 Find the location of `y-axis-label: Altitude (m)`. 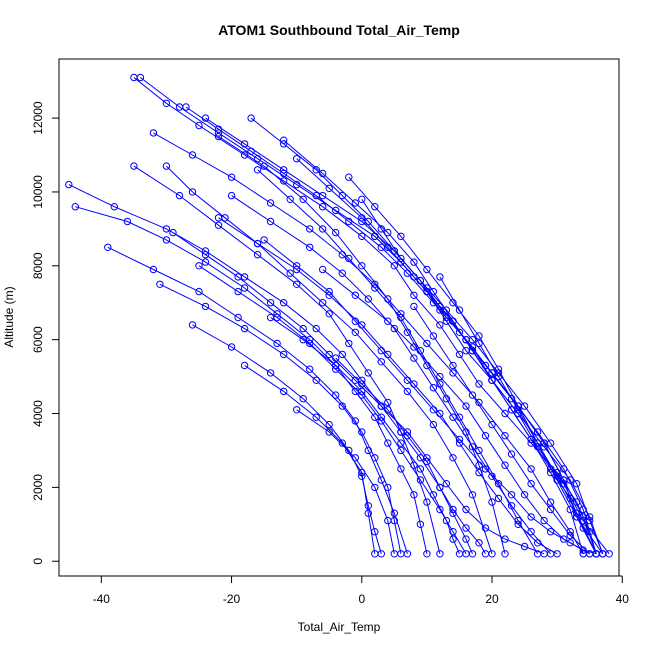

y-axis-label: Altitude (m) is located at coordinates (9, 316).